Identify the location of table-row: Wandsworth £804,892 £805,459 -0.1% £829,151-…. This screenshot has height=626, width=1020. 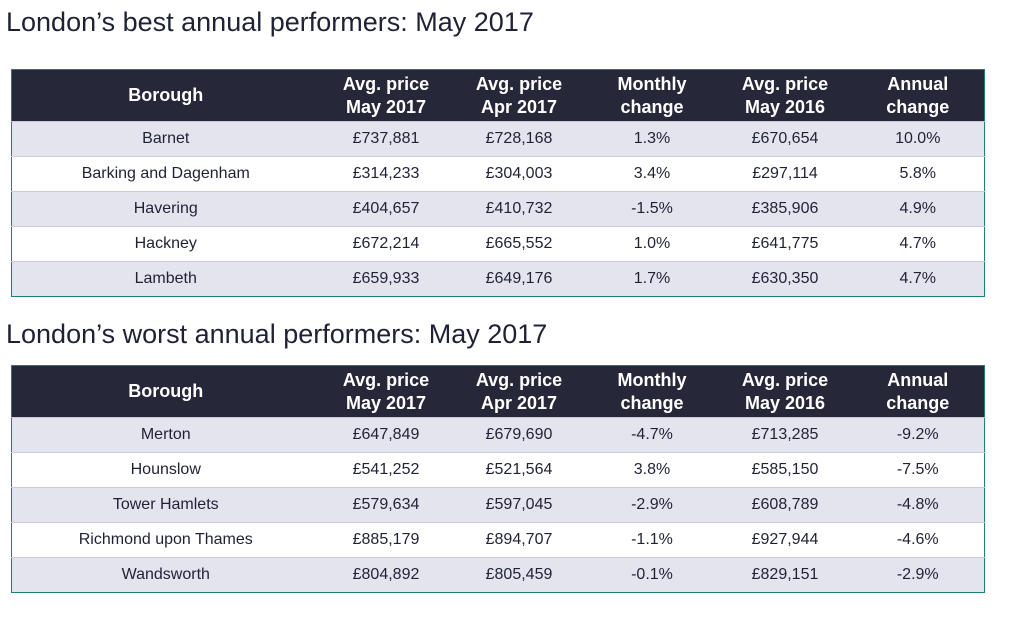
(498, 575).